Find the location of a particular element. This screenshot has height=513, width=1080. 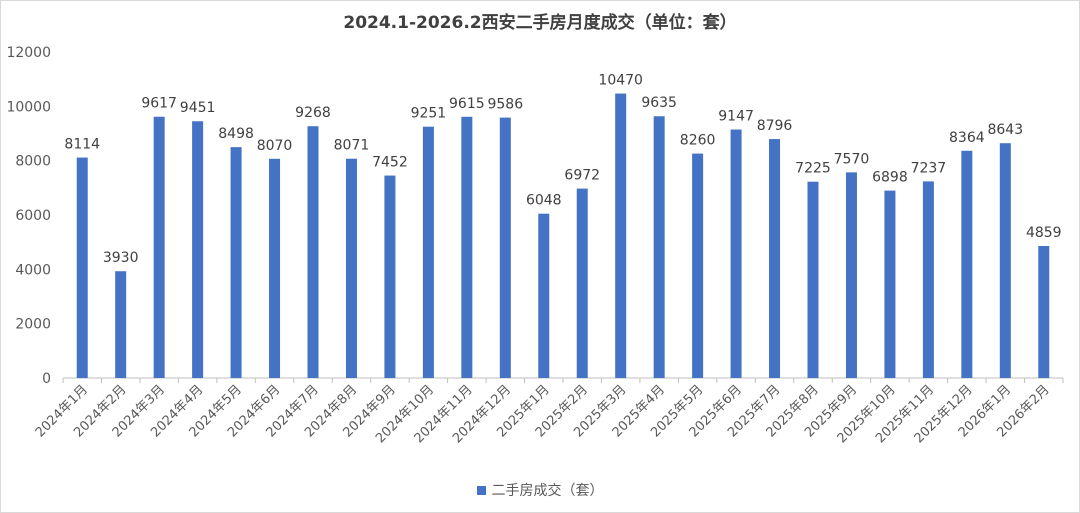

y-tick-label: 4000 is located at coordinates (33, 270).